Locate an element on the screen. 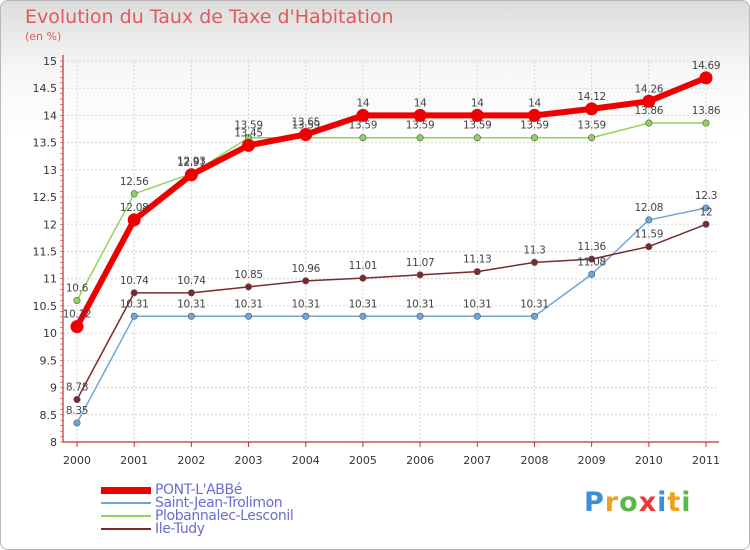 The width and height of the screenshot is (750, 550). data-label: 8.78 is located at coordinates (77, 388).